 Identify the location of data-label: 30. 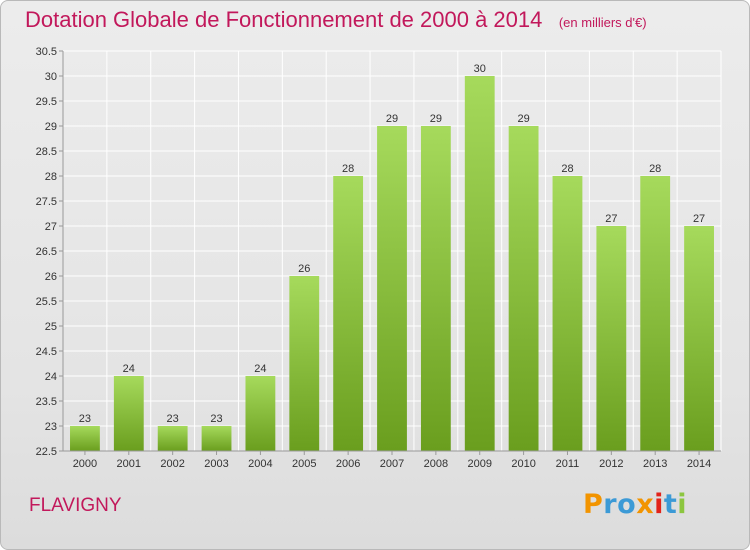
(480, 69).